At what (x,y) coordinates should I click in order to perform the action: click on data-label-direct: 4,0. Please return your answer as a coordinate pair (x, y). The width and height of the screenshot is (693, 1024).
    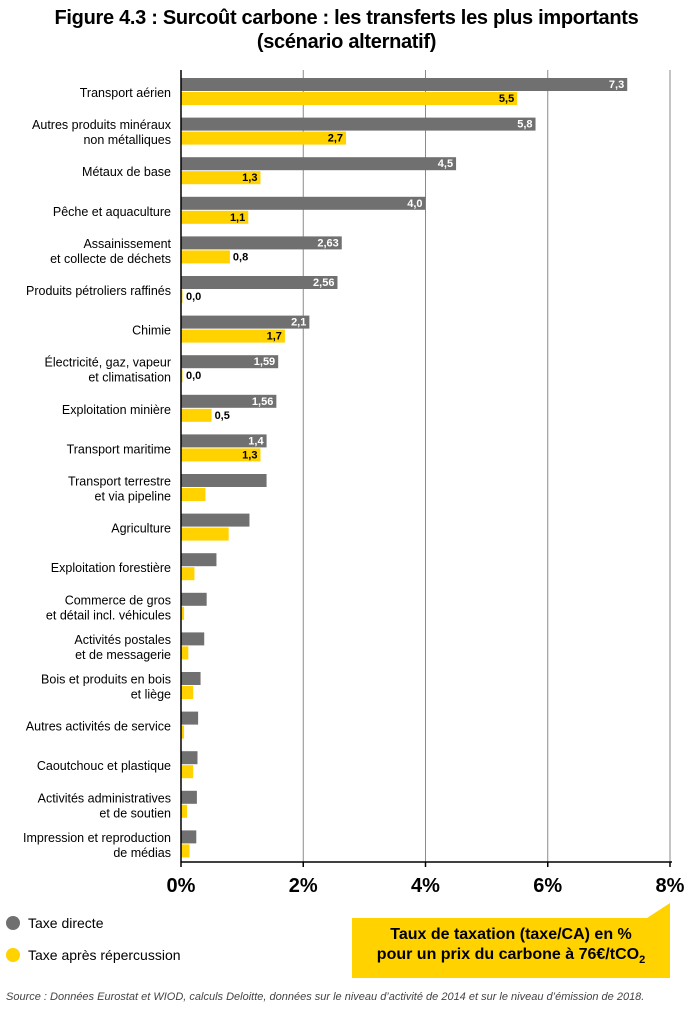
    Looking at the image, I should click on (414, 204).